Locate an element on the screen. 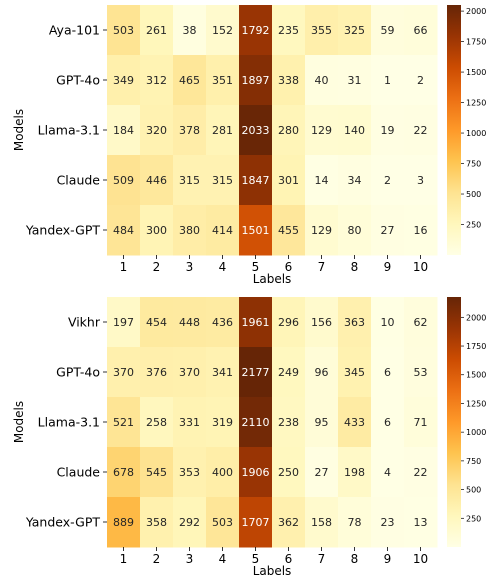  x-tick-label: 2 is located at coordinates (157, 267).